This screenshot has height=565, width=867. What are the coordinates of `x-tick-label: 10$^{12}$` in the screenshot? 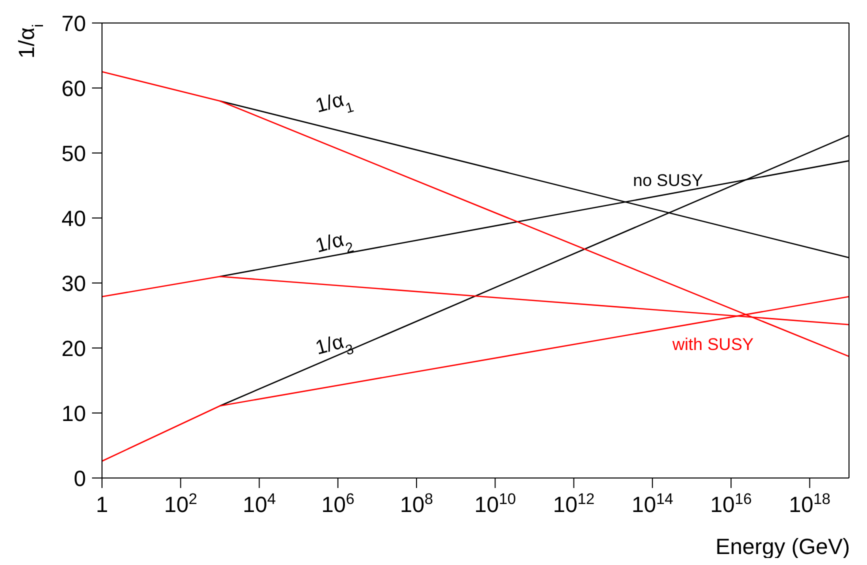 It's located at (573, 503).